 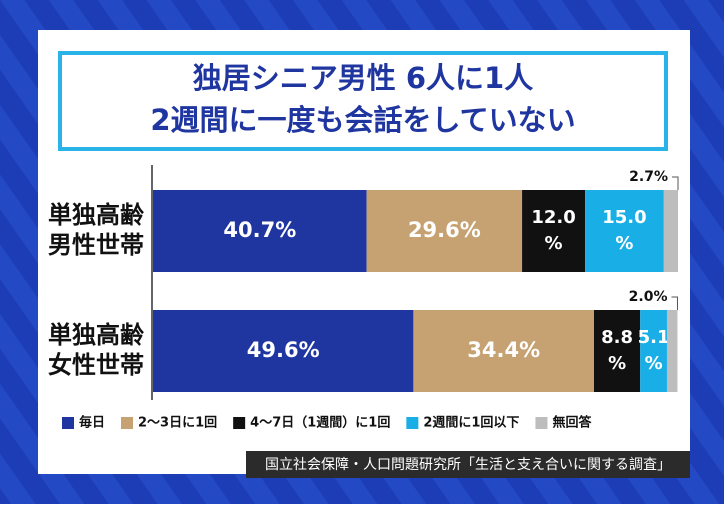 I want to click on value-label: 34.4%, so click(x=503, y=350).